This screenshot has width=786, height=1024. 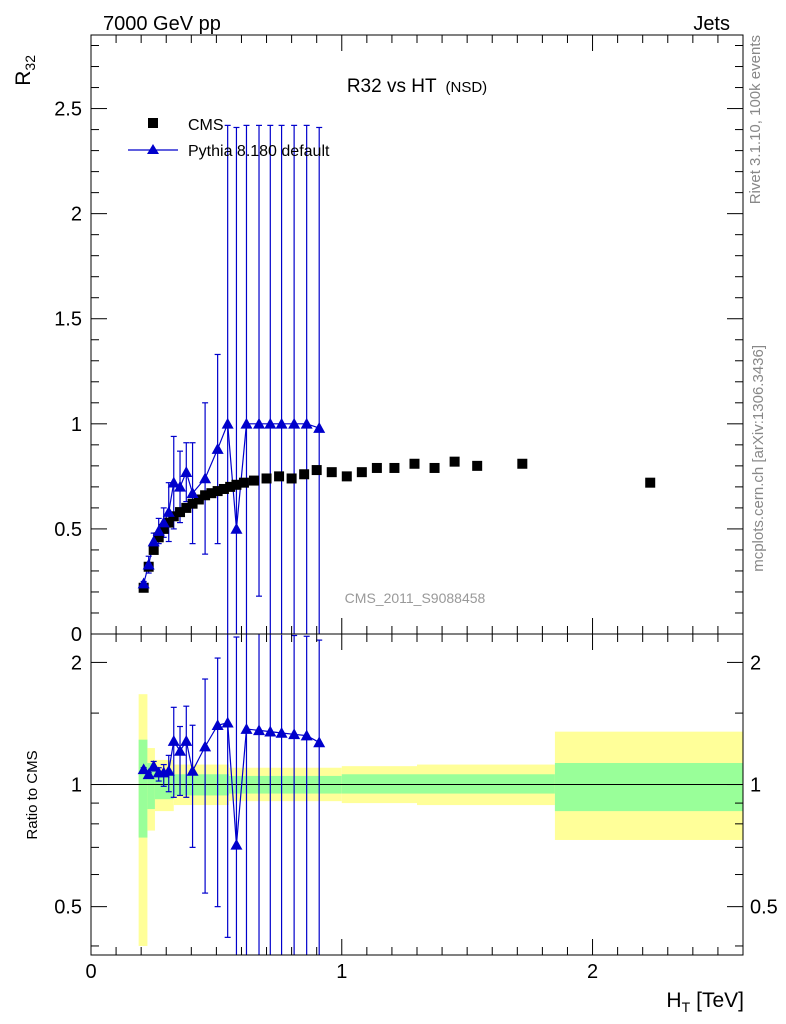 I want to click on upper-y-tick-label-4: 2, so click(x=76, y=215).